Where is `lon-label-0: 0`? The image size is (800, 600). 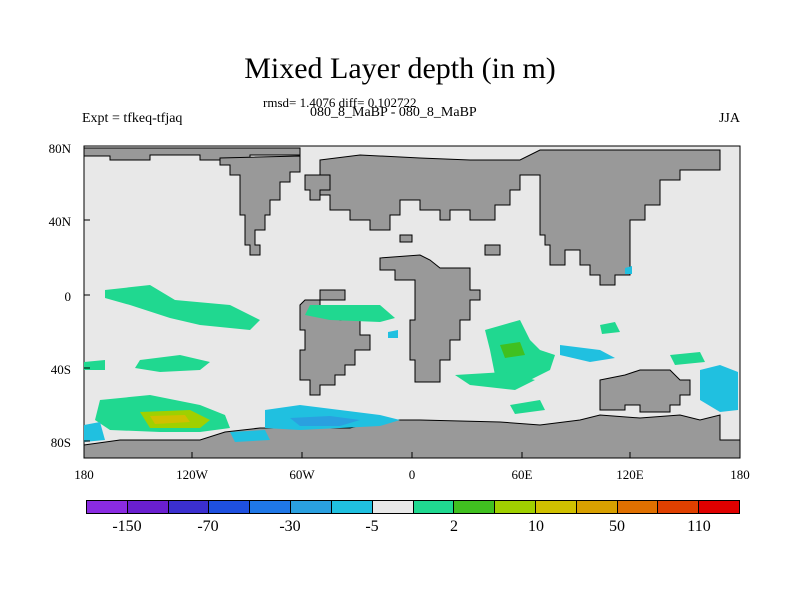
lon-label-0: 0 is located at coordinates (412, 474).